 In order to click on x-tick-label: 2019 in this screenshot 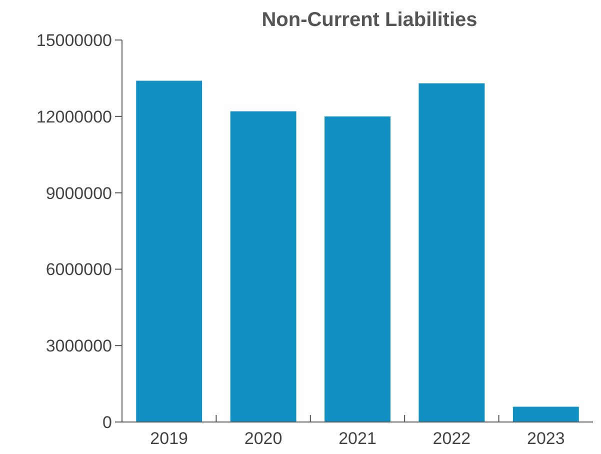, I will do `click(169, 438)`.